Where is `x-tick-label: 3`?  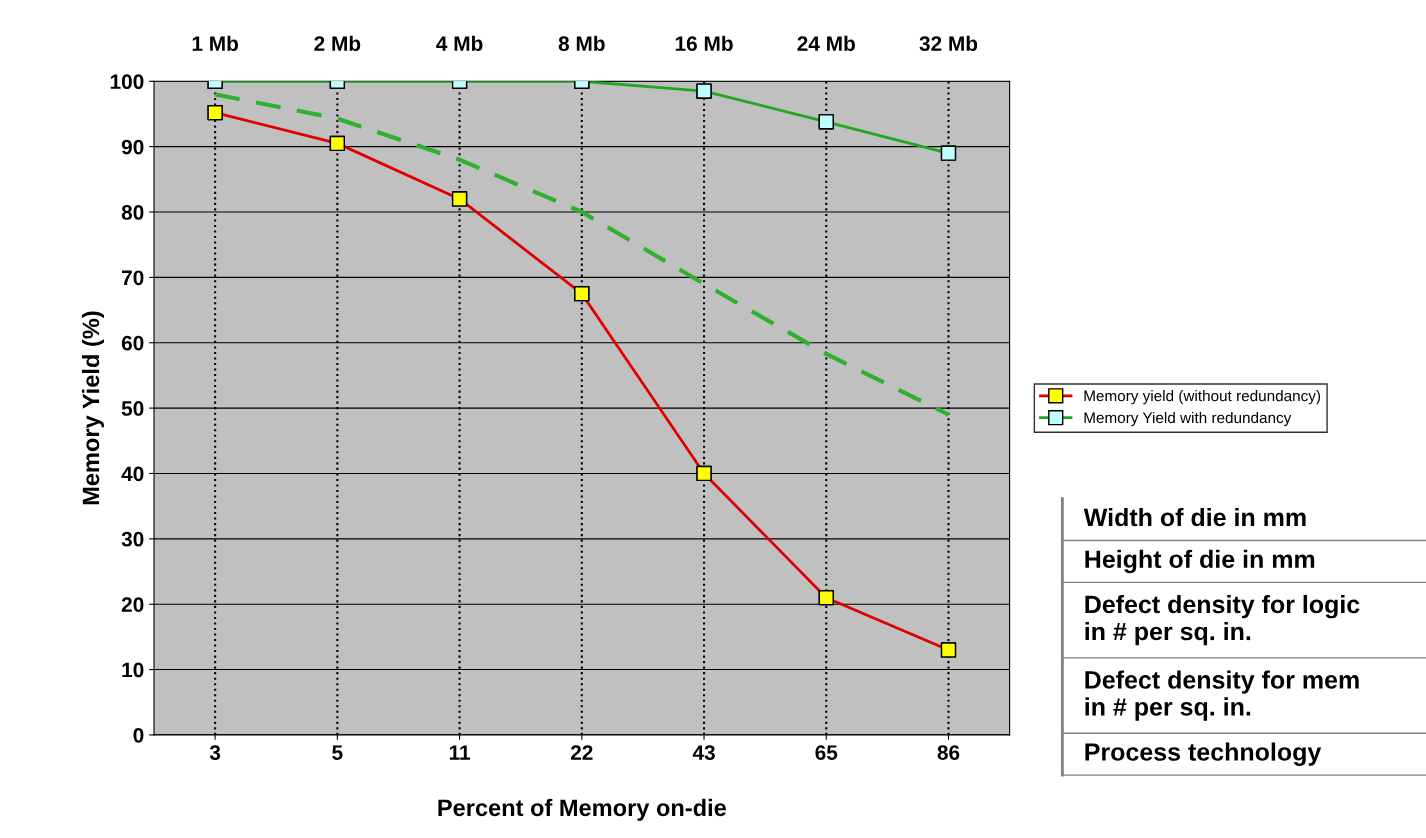 x-tick-label: 3 is located at coordinates (215, 752).